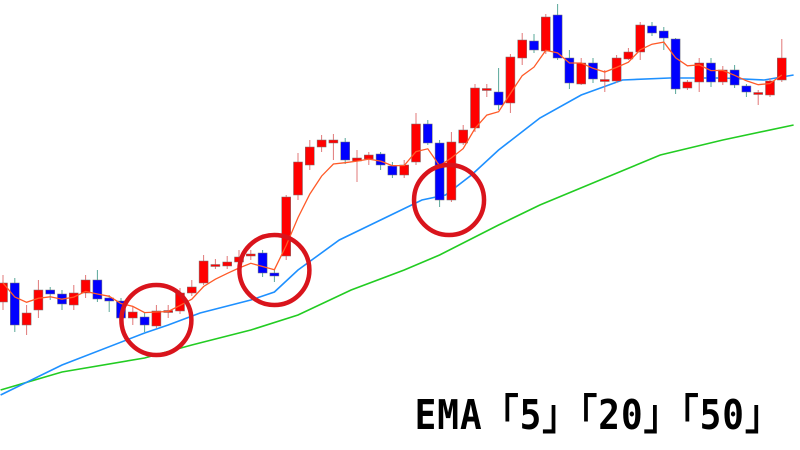  I want to click on chart-caption: EMA「5」「20」「50」, so click(598, 416).